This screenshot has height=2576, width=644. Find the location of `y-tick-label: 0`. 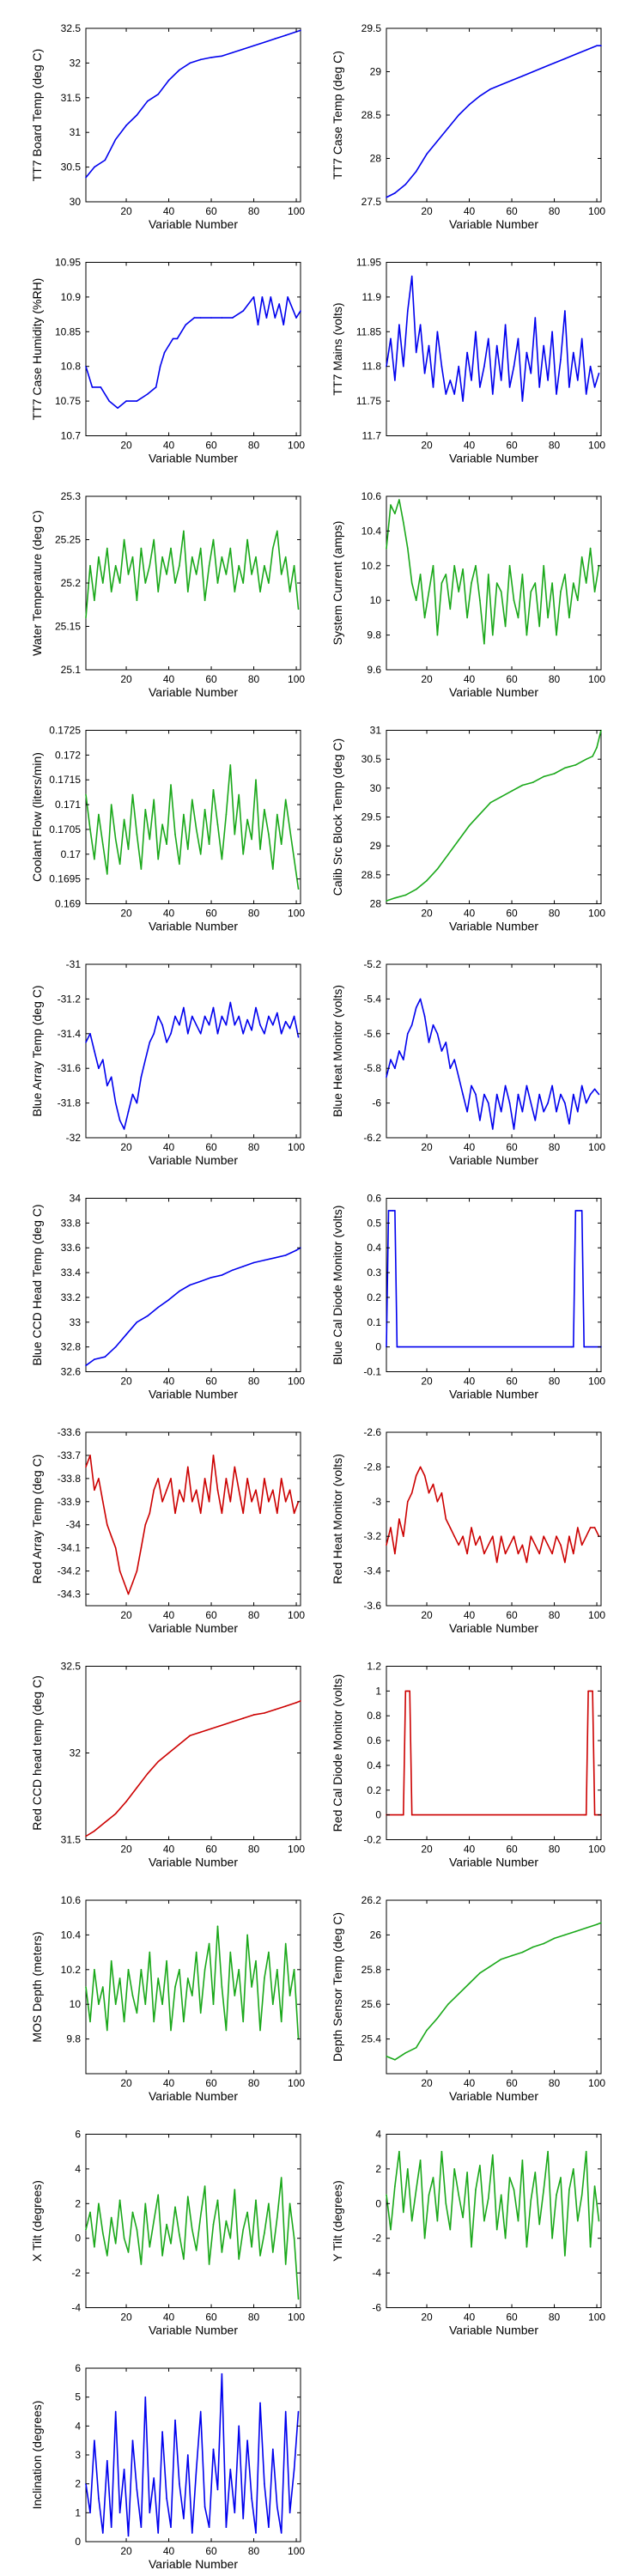

y-tick-label: 0 is located at coordinates (378, 1815).